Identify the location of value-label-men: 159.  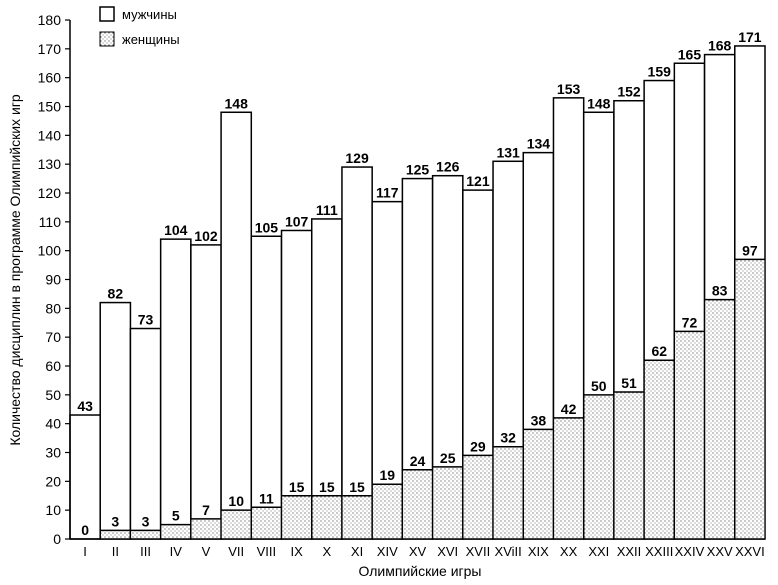
(660, 72).